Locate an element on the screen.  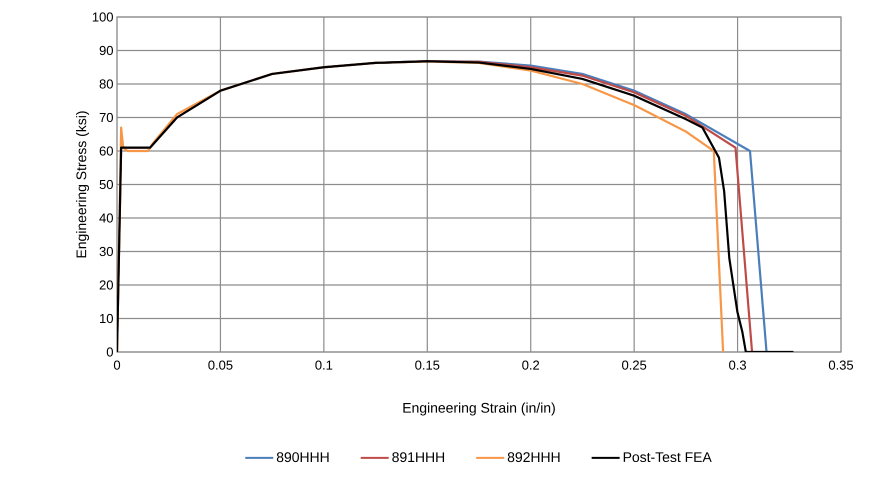
legend-label: 890HHH is located at coordinates (302, 457).